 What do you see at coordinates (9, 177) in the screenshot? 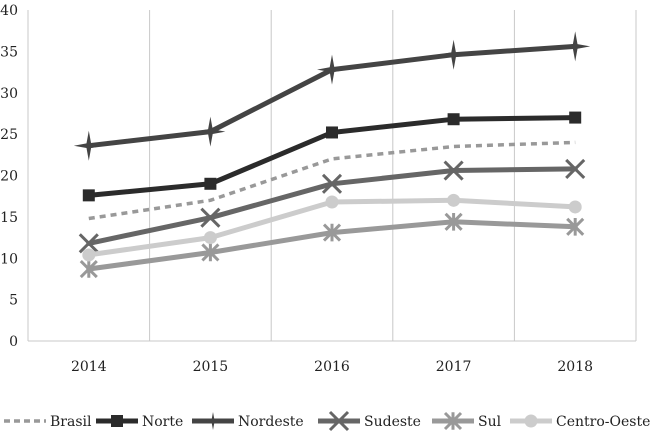
I see `y-tick-label: 20` at bounding box center [9, 177].